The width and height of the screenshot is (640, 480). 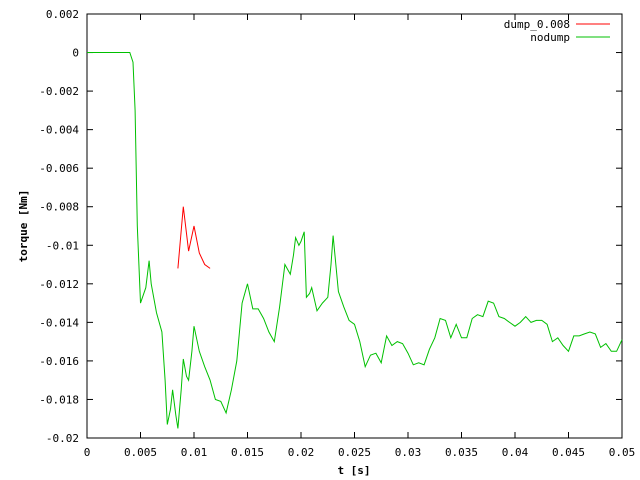 I want to click on x-tick-label: 0.005, so click(x=140, y=452).